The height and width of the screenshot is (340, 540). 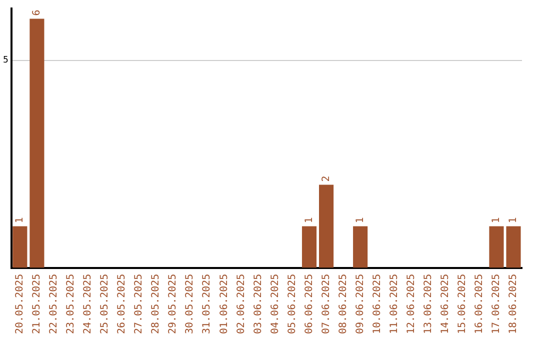 I want to click on x-tick-label: 23.05.2025, so click(x=71, y=304).